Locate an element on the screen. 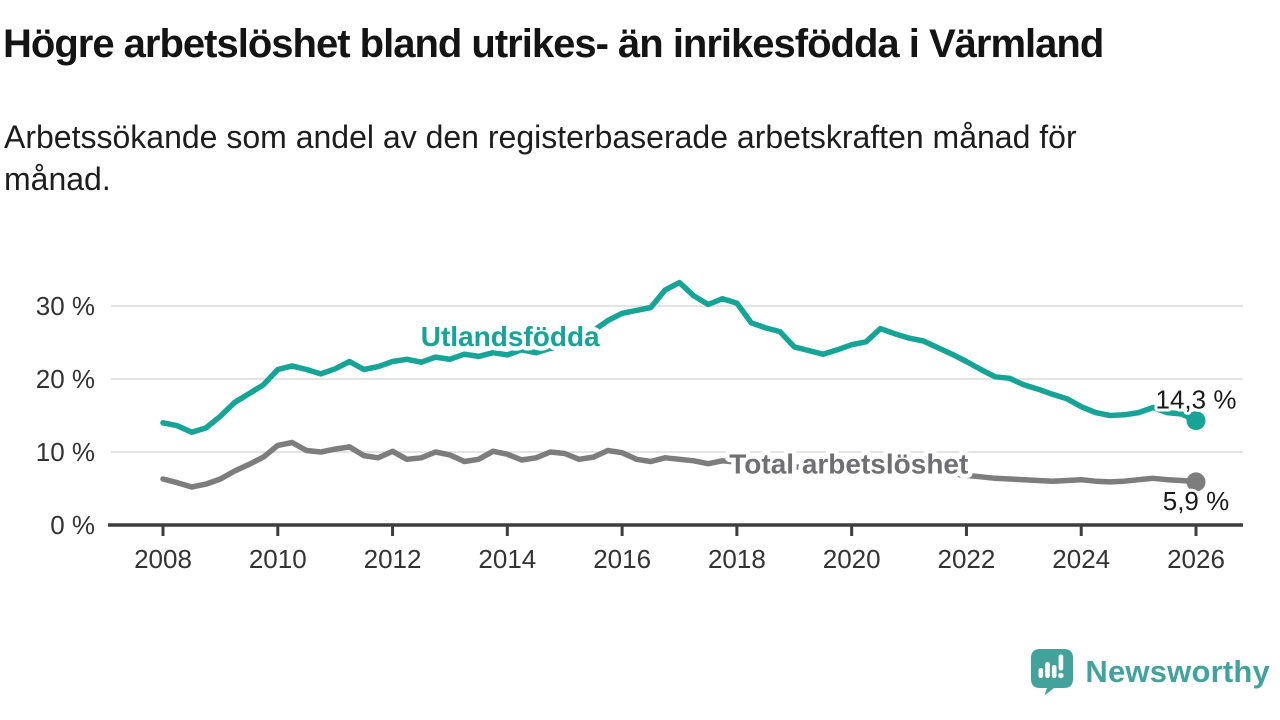 The height and width of the screenshot is (720, 1280). end-value-label-total: 5,9 % is located at coordinates (1196, 501).